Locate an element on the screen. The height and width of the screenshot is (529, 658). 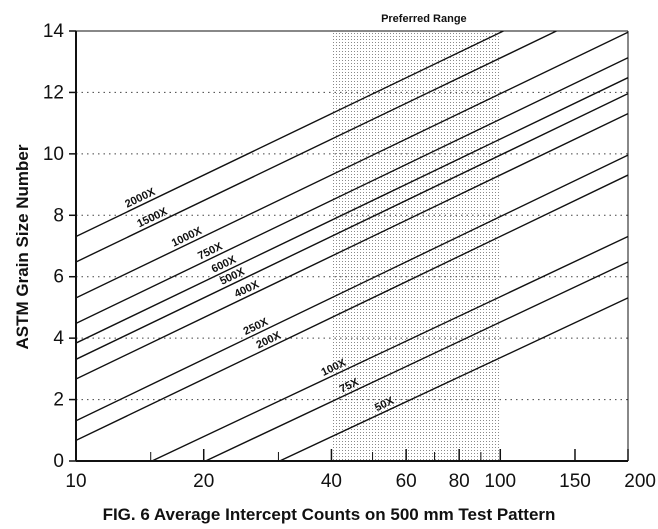
line-label-1500x: 1500X is located at coordinates (152, 217).